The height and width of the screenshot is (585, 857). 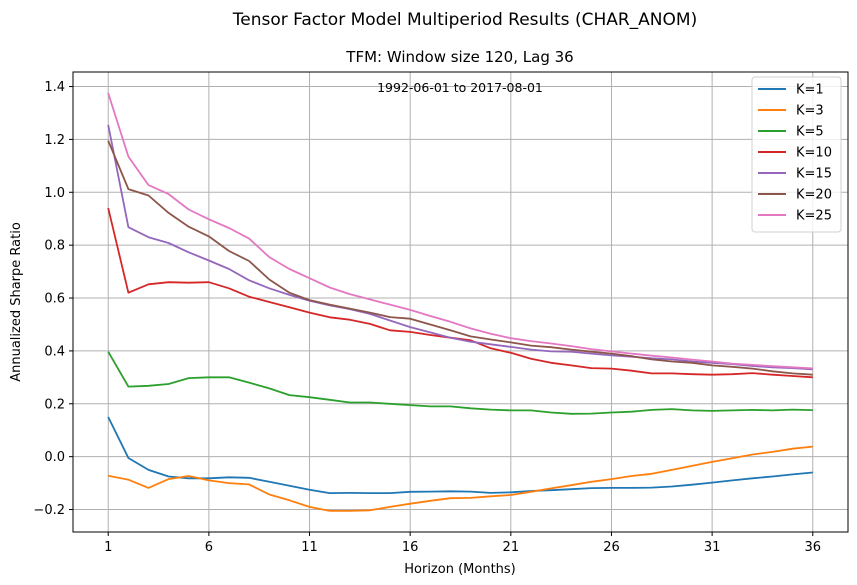 What do you see at coordinates (814, 216) in the screenshot?
I see `legend-label: K=25` at bounding box center [814, 216].